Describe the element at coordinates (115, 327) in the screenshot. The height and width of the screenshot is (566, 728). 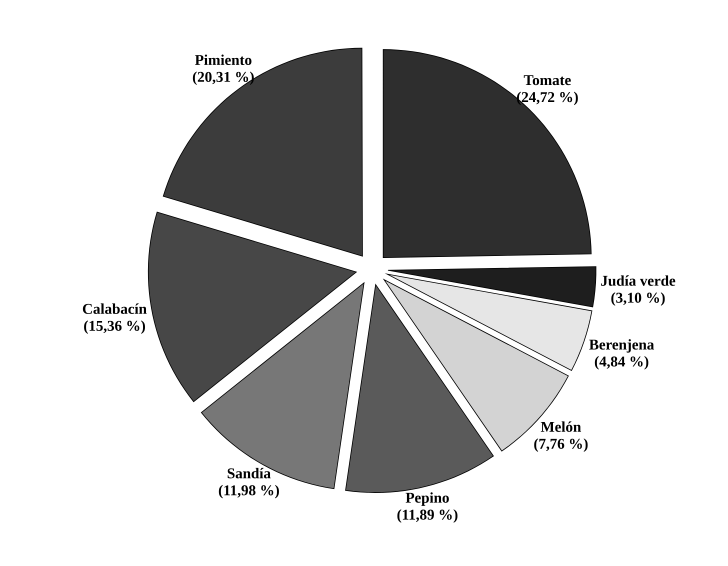
I see `data-label: (15,36 %)` at that location.